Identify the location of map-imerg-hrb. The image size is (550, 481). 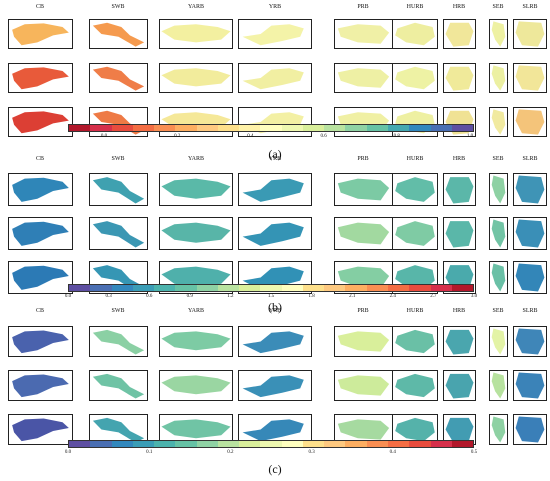
(459, 233).